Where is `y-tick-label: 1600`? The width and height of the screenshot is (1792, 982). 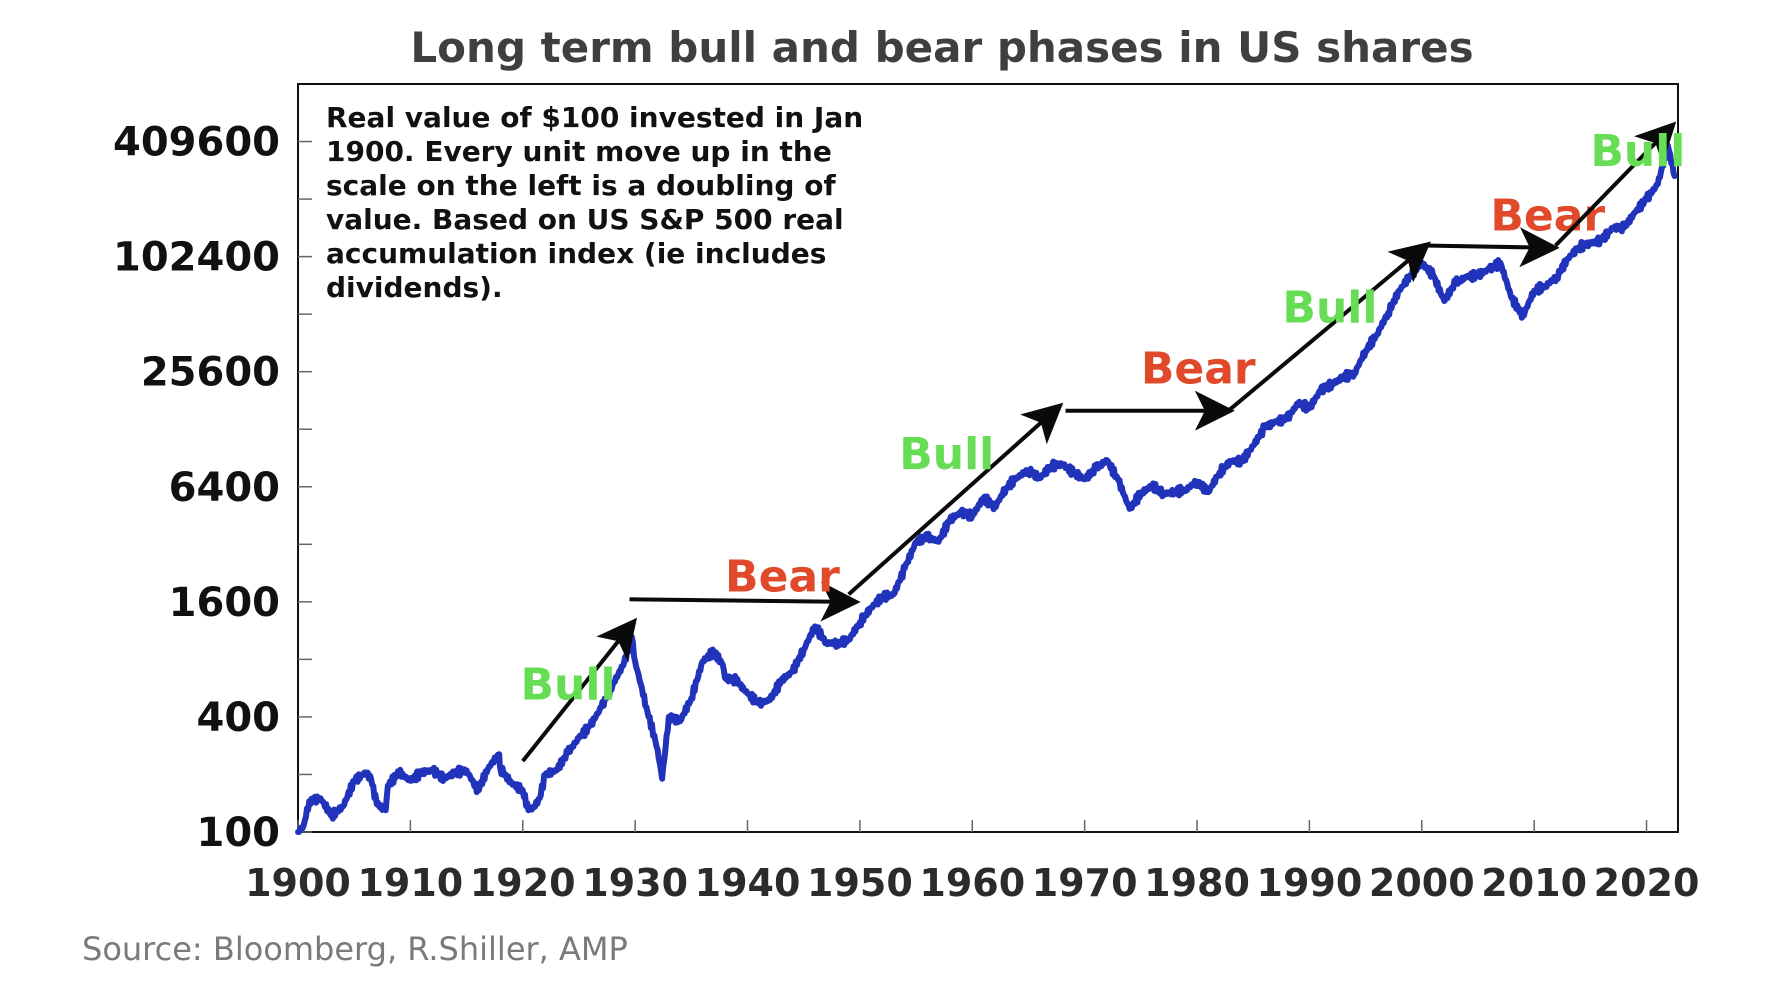 y-tick-label: 1600 is located at coordinates (224, 603).